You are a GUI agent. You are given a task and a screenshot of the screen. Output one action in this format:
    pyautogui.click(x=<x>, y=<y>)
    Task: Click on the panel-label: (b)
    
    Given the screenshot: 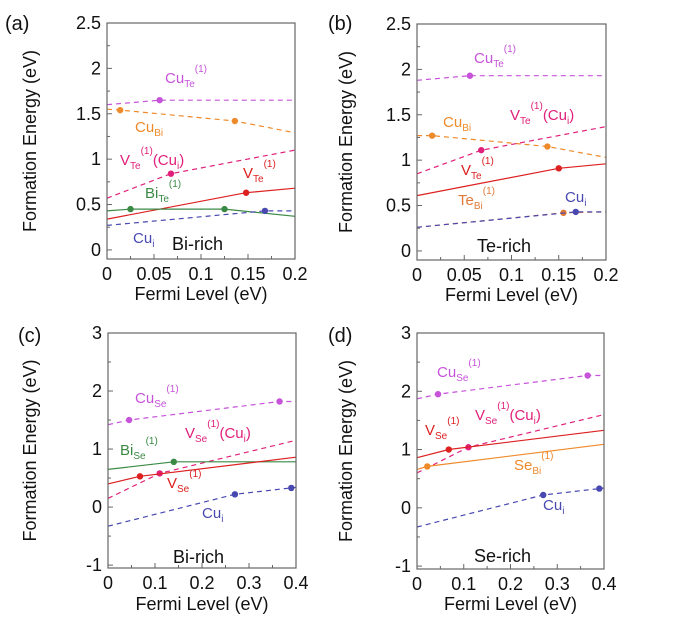 What is the action you would take?
    pyautogui.click(x=340, y=24)
    